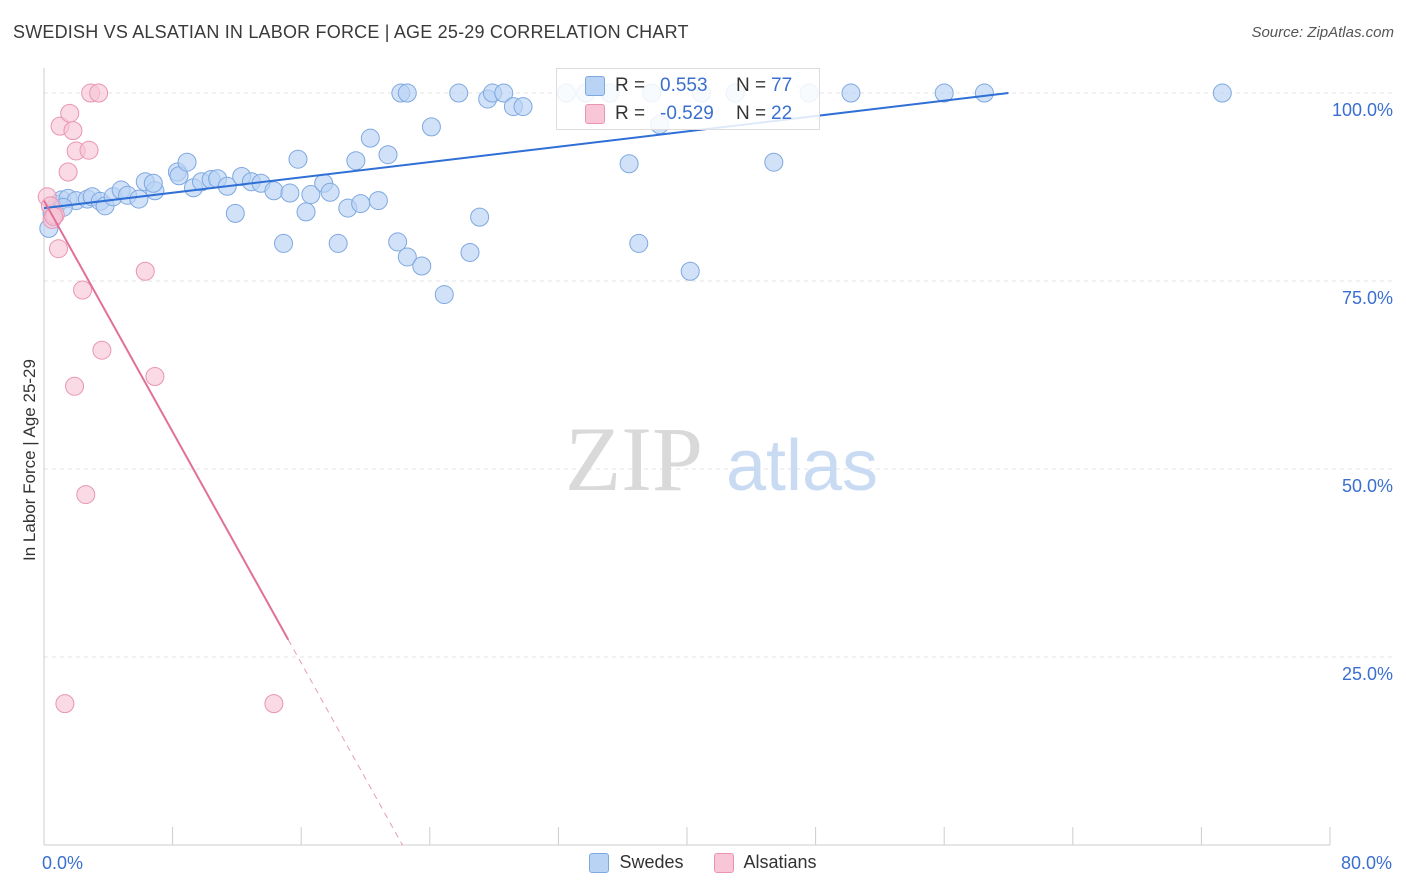  Describe the element at coordinates (780, 862) in the screenshot. I see `legend-label-alsatians: Alsatians` at that location.